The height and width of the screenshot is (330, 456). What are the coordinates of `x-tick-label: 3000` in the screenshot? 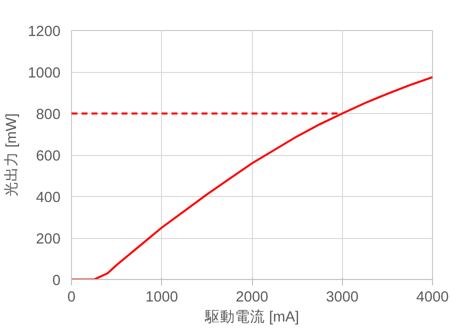 It's located at (342, 298).